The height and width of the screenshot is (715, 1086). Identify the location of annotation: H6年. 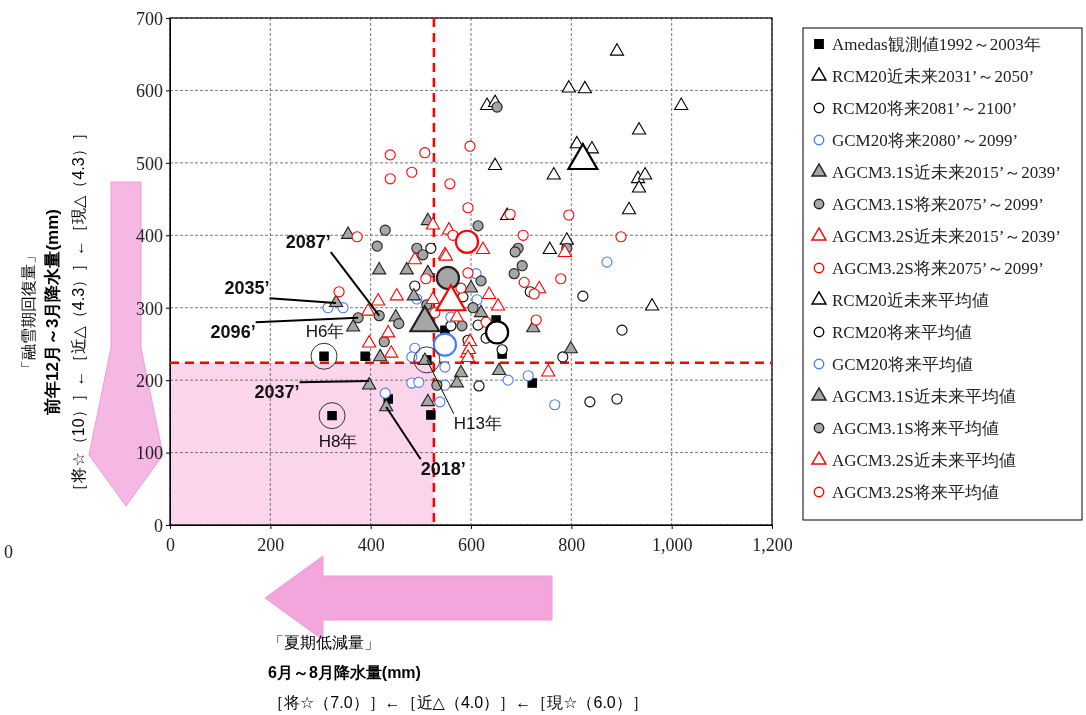
(325, 332).